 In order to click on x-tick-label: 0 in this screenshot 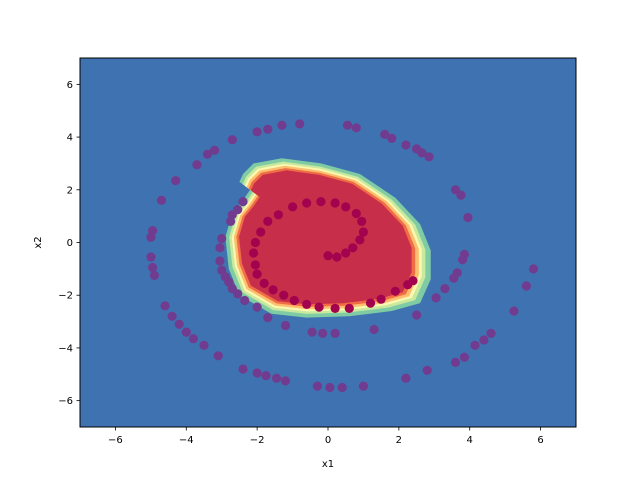, I will do `click(328, 440)`.